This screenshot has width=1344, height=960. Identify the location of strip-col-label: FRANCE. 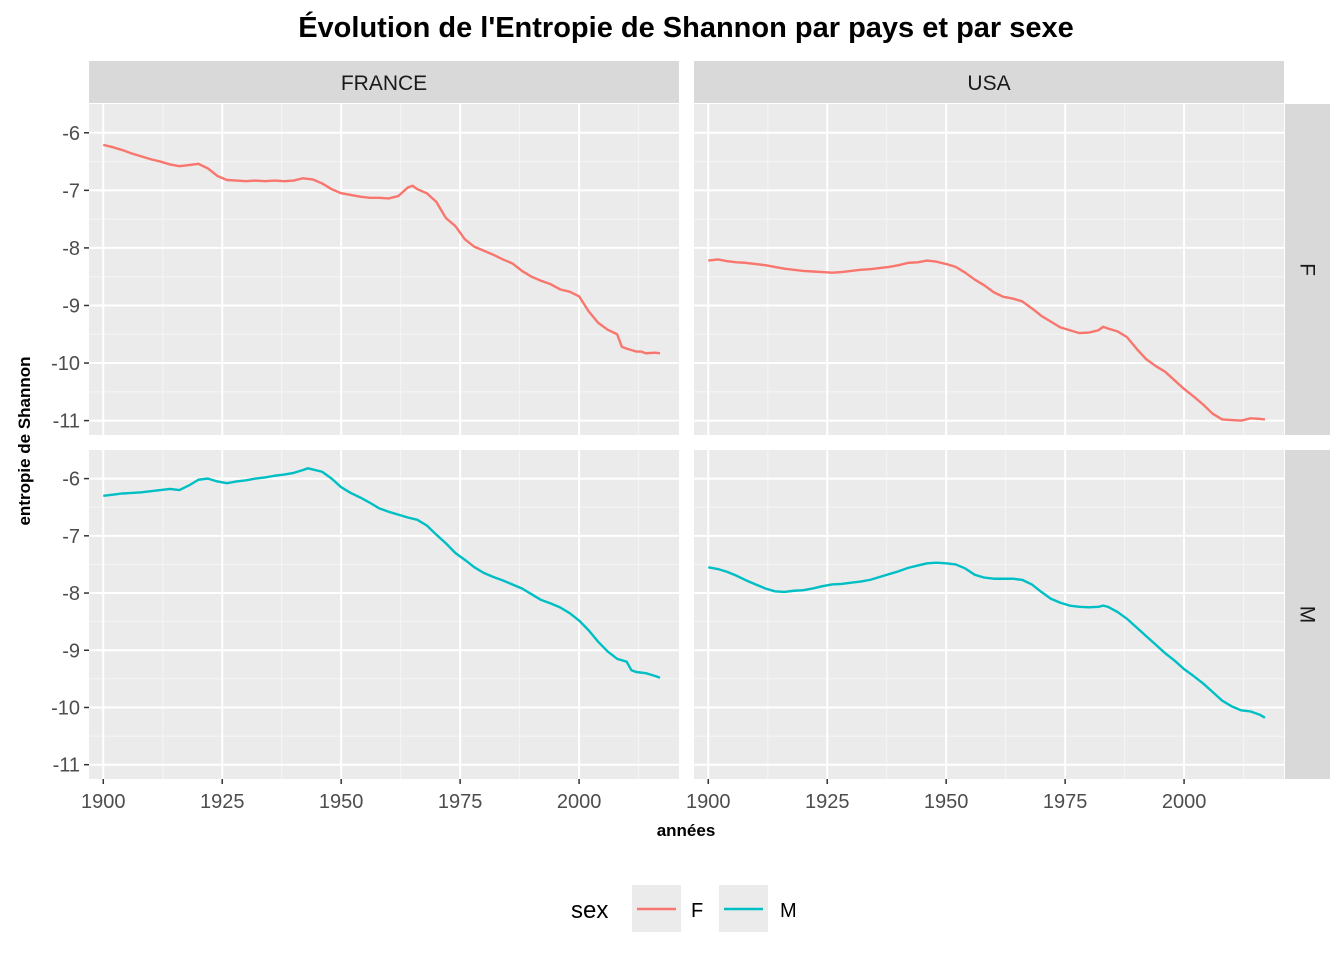
(384, 83).